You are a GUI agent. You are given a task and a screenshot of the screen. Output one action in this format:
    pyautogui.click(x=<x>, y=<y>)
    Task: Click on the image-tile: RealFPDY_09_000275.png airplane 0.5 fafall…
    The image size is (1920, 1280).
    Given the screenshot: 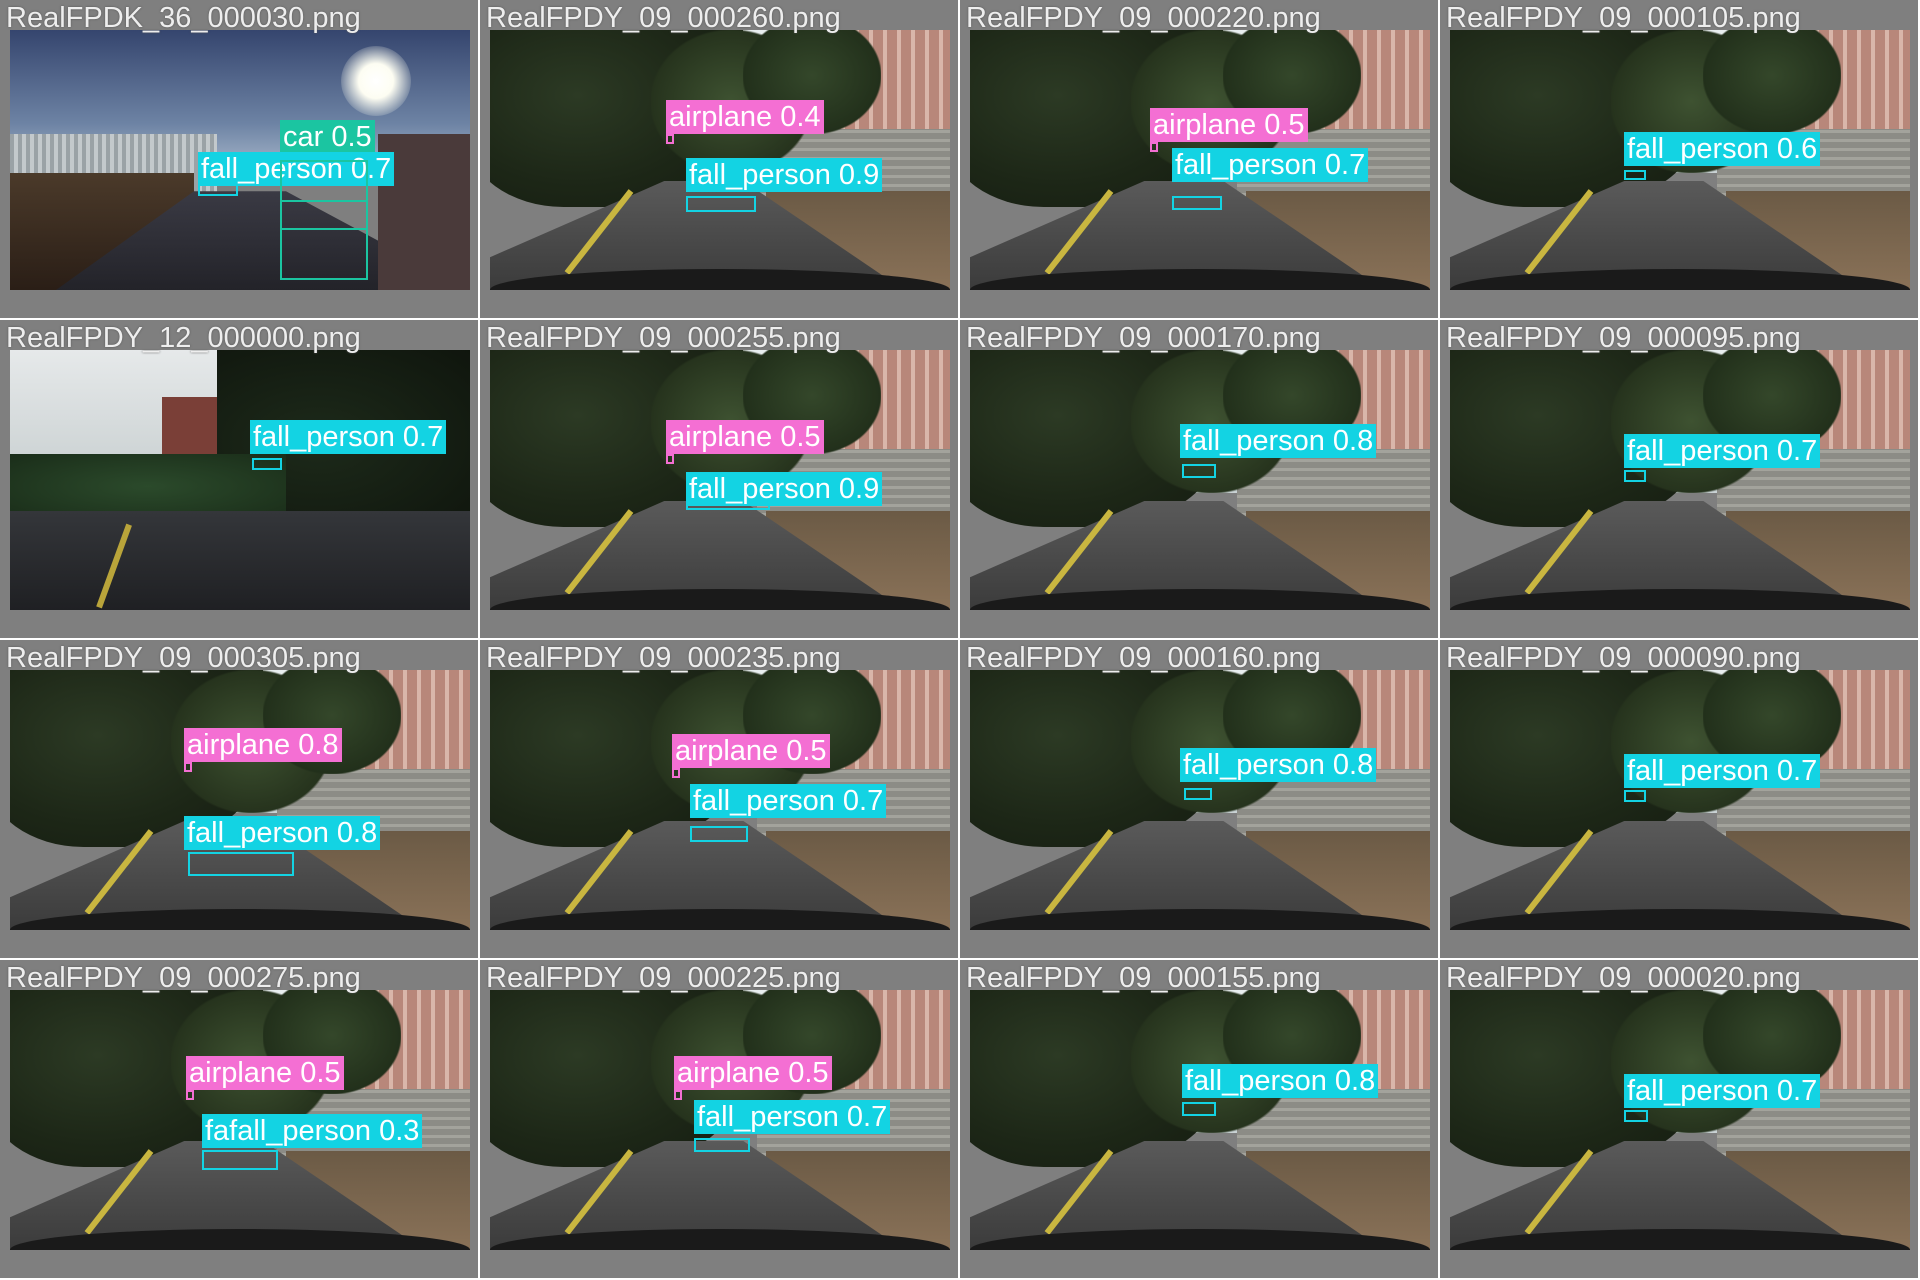 What is the action you would take?
    pyautogui.click(x=239, y=1119)
    